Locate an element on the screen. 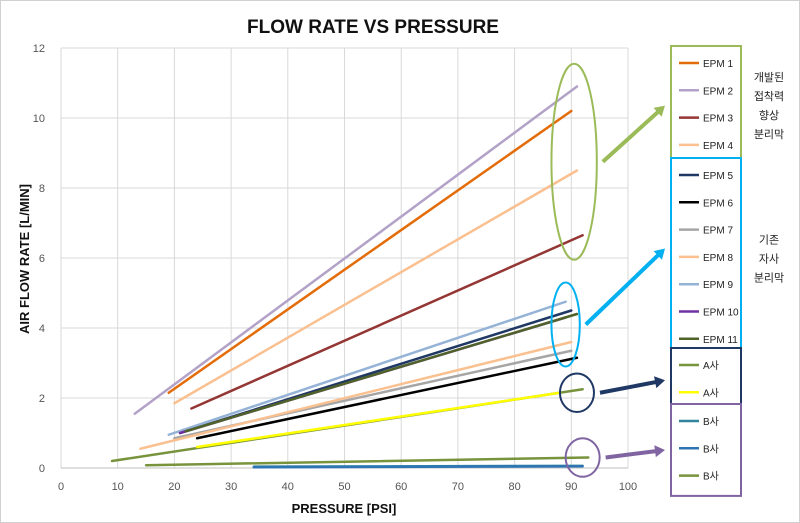 This screenshot has height=523, width=800. x-tick-label: 20 is located at coordinates (174, 487).